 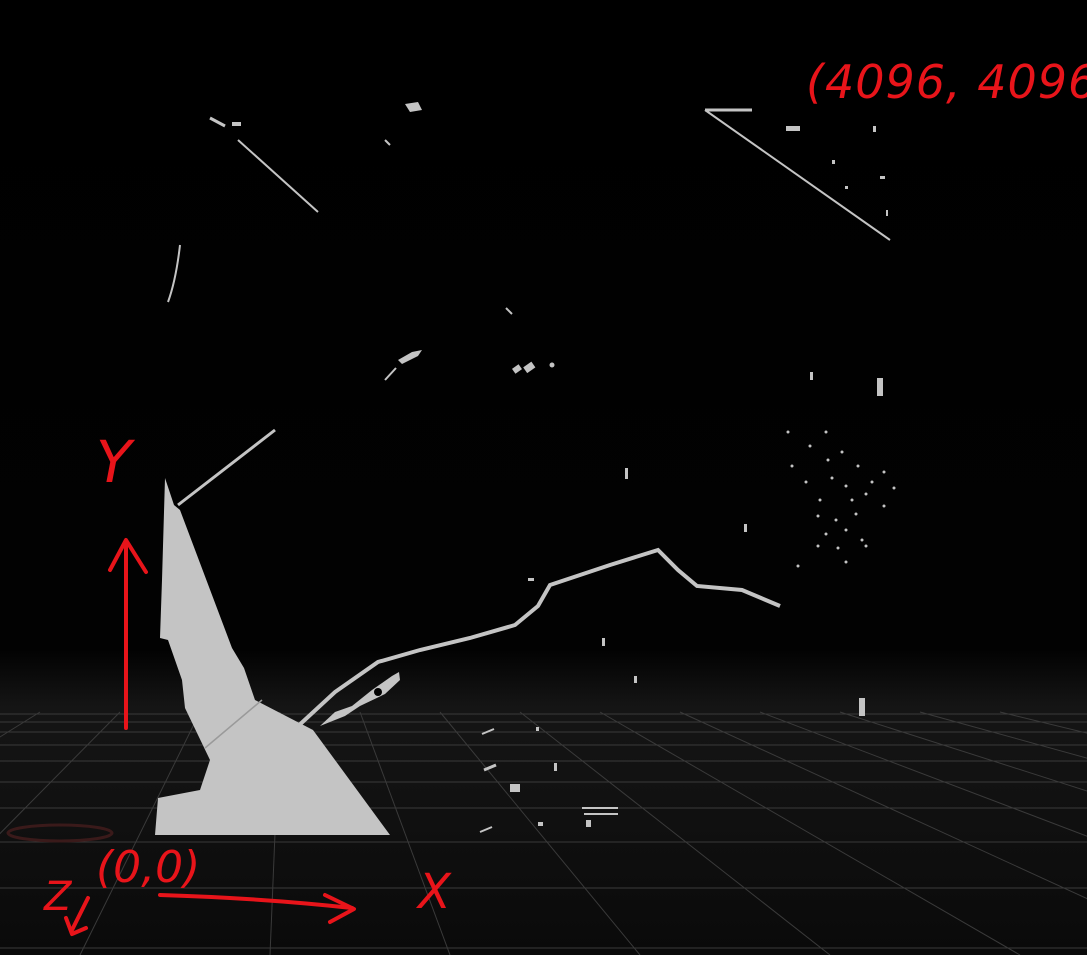 What do you see at coordinates (58, 897) in the screenshot?
I see `z-axis-label: Z` at bounding box center [58, 897].